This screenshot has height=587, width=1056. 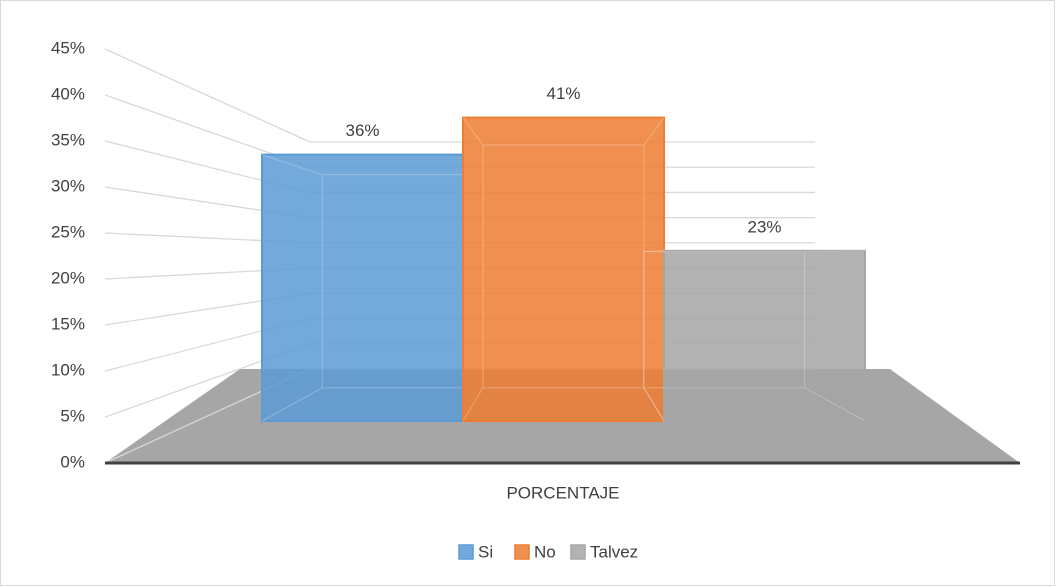 I want to click on data-label: 41%, so click(x=563, y=93).